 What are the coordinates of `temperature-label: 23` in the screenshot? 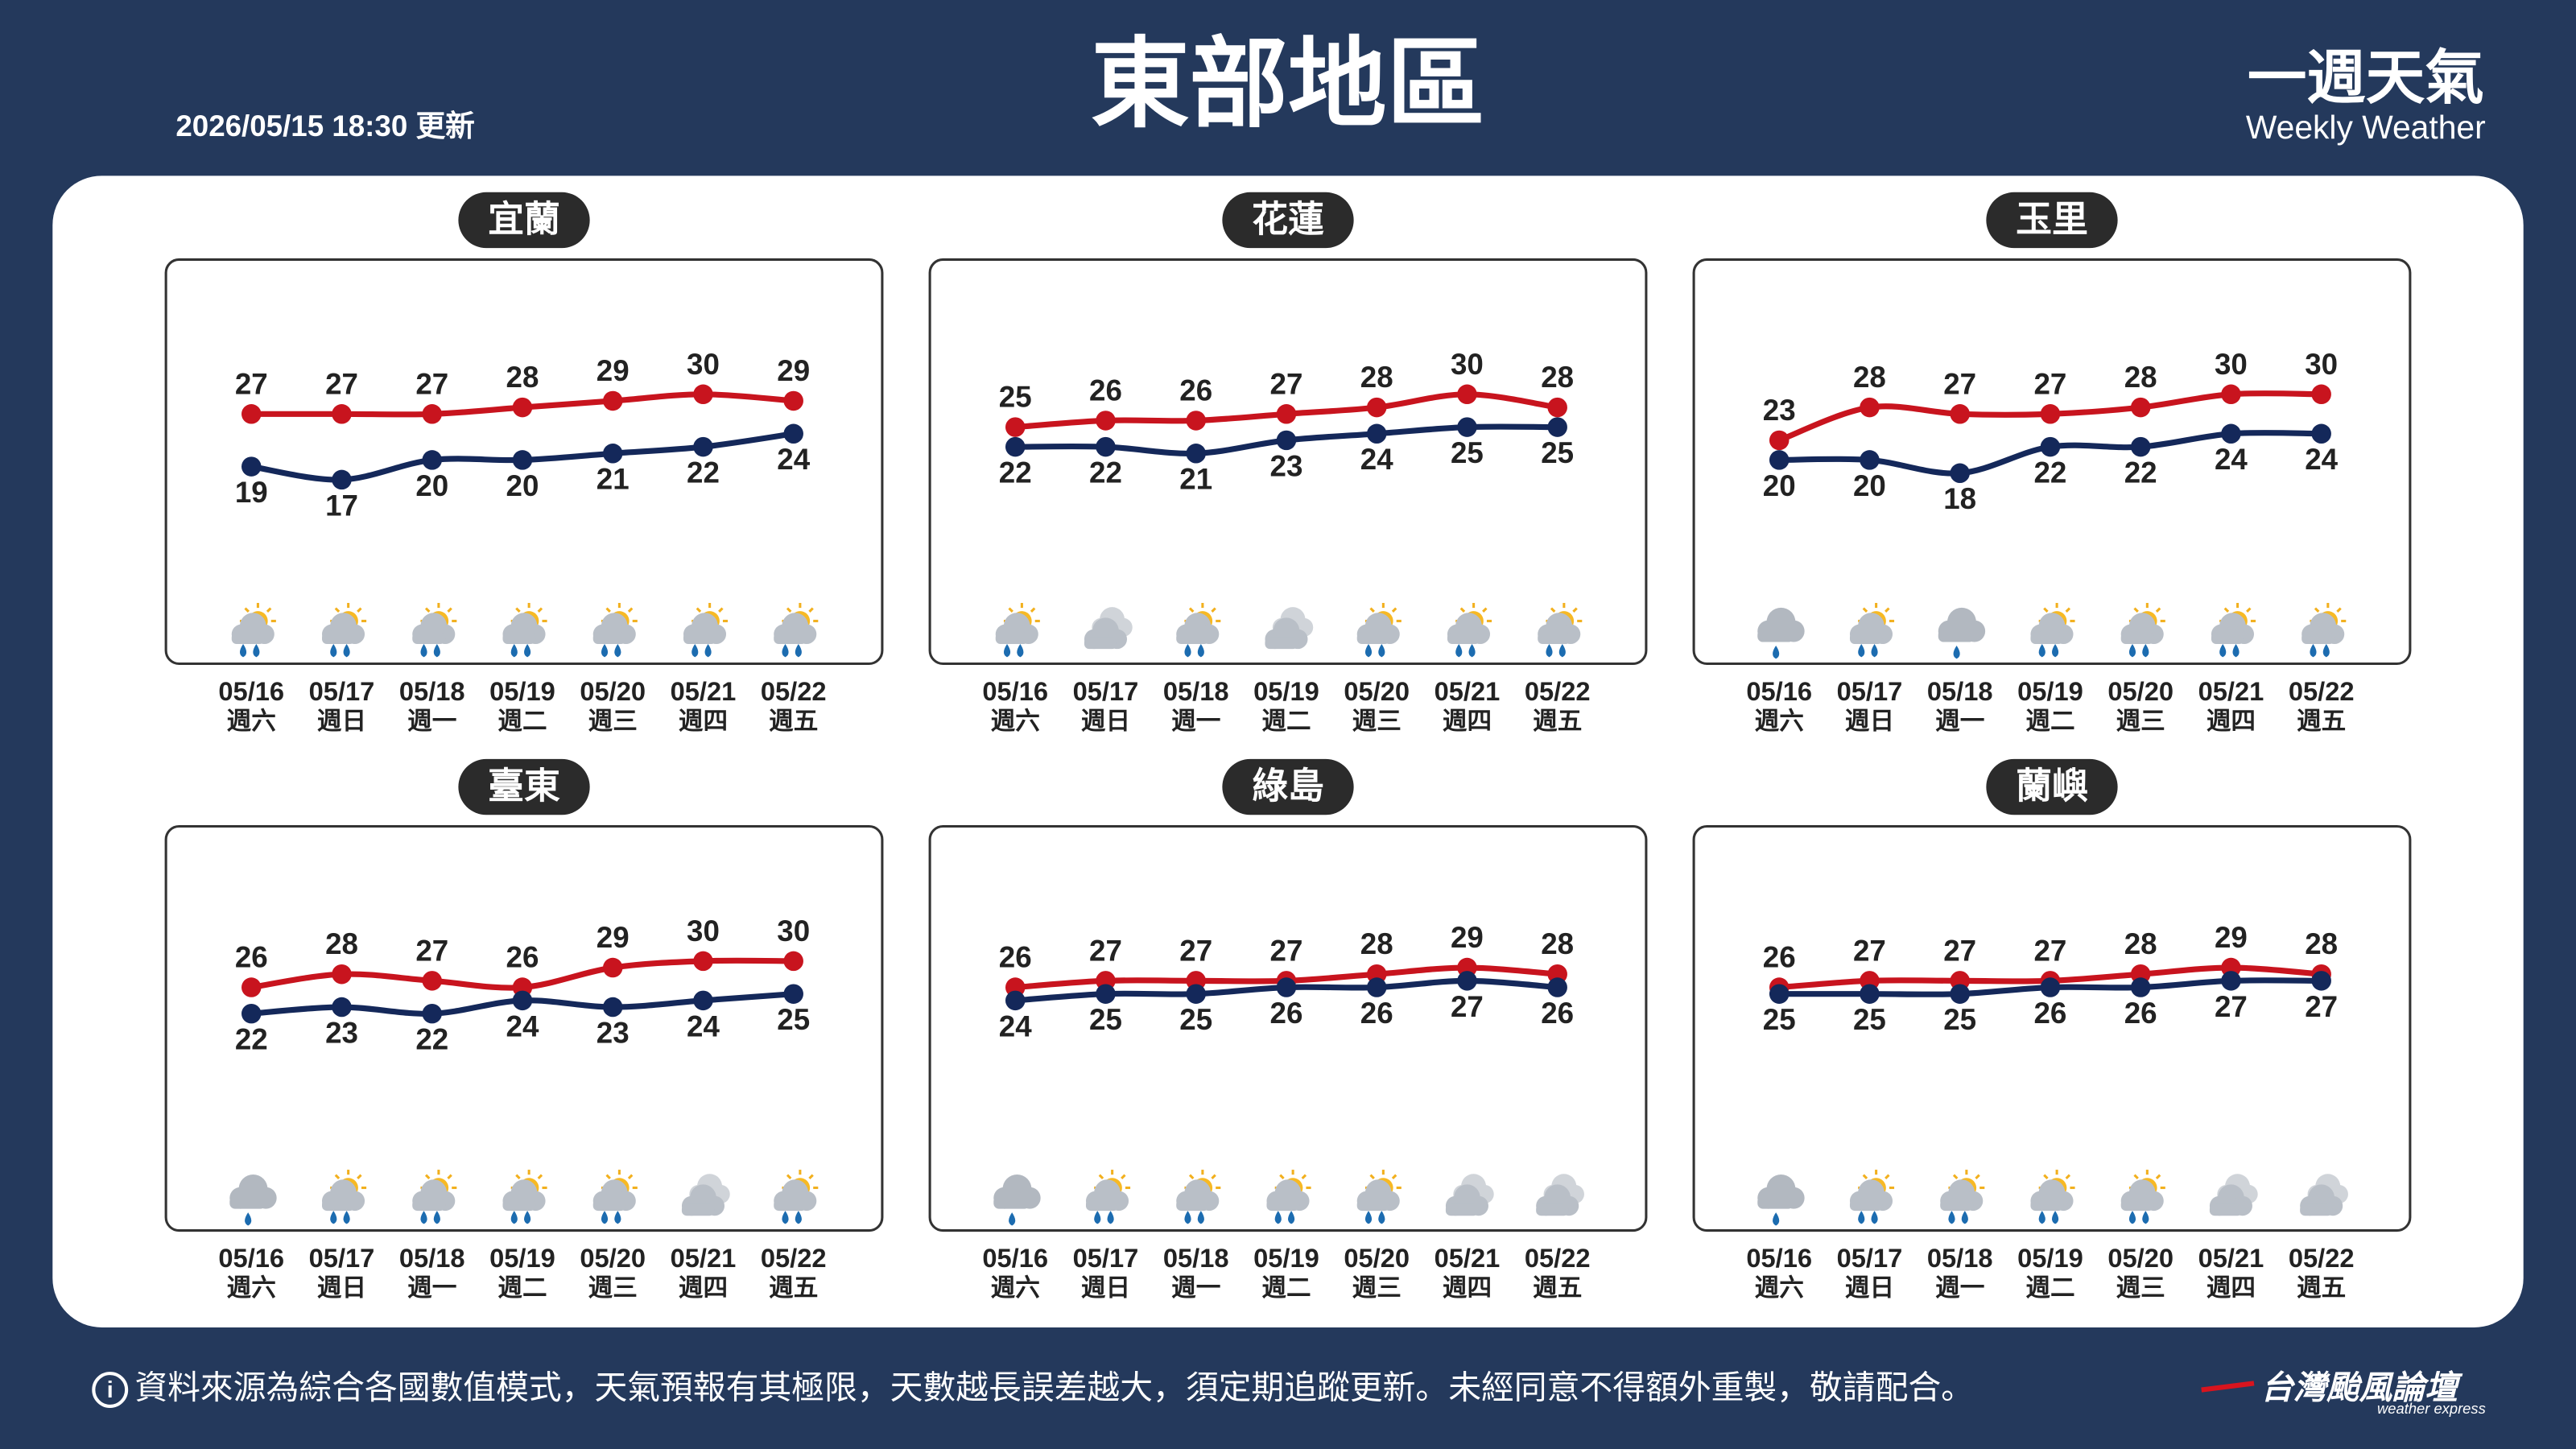 It's located at (341, 1032).